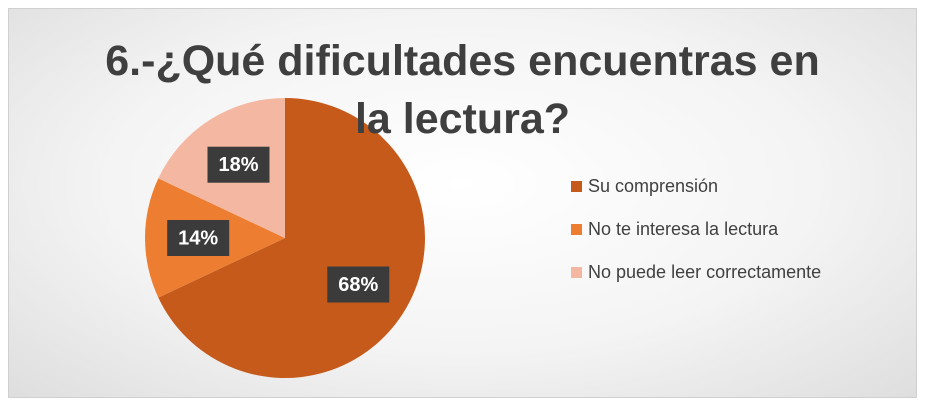  I want to click on data-label: 68%, so click(358, 285).